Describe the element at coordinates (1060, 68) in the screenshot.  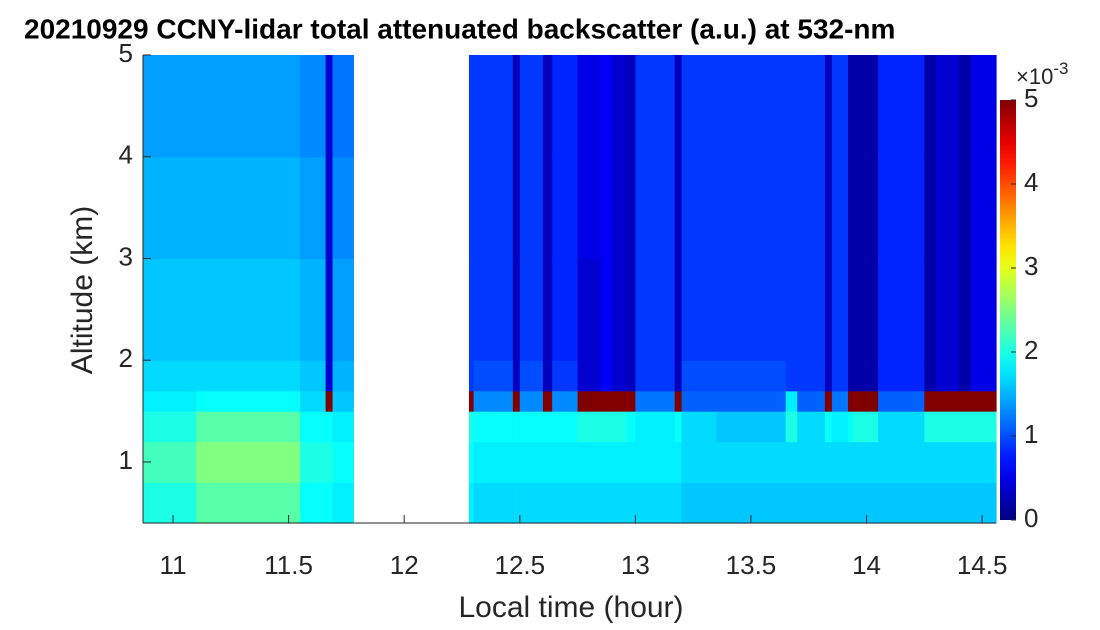
I see `multiplier-exponent: -3` at that location.